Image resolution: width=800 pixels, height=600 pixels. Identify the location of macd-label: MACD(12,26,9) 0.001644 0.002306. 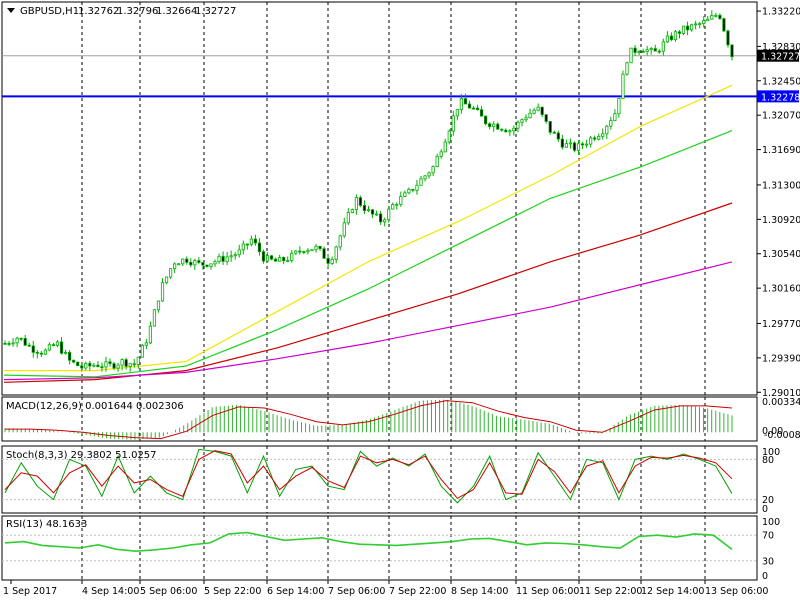
(95, 406).